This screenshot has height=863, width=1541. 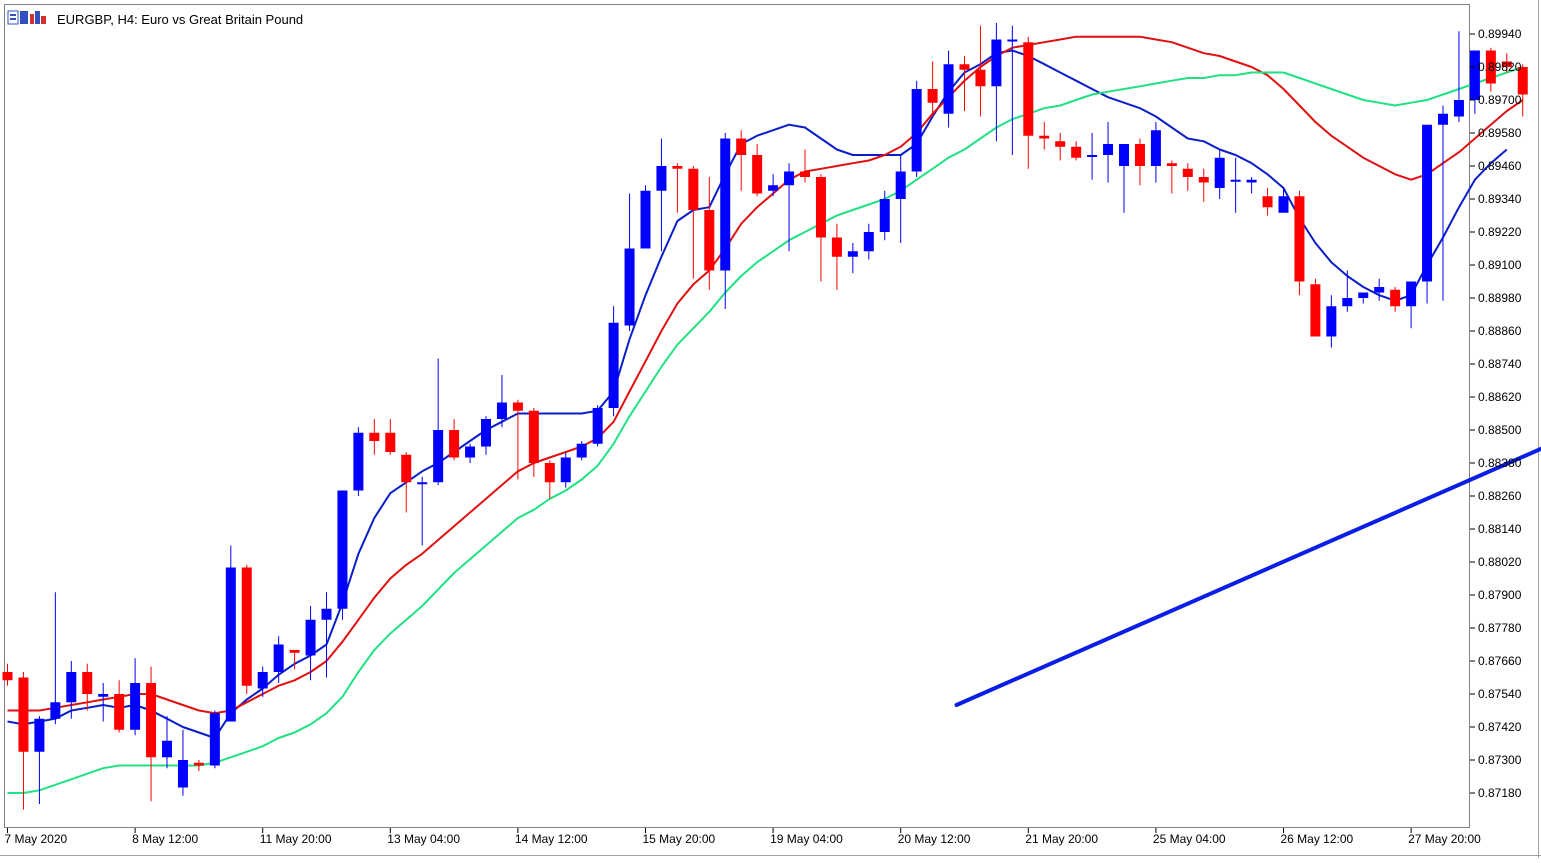 What do you see at coordinates (1500, 496) in the screenshot?
I see `y-tick-label: 0.88260` at bounding box center [1500, 496].